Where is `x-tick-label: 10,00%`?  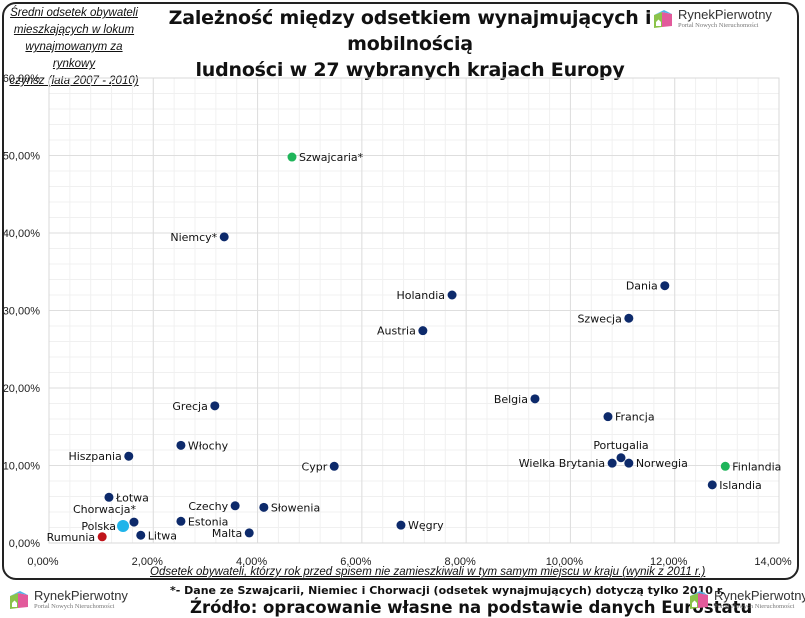
x-tick-label: 10,00% is located at coordinates (565, 562).